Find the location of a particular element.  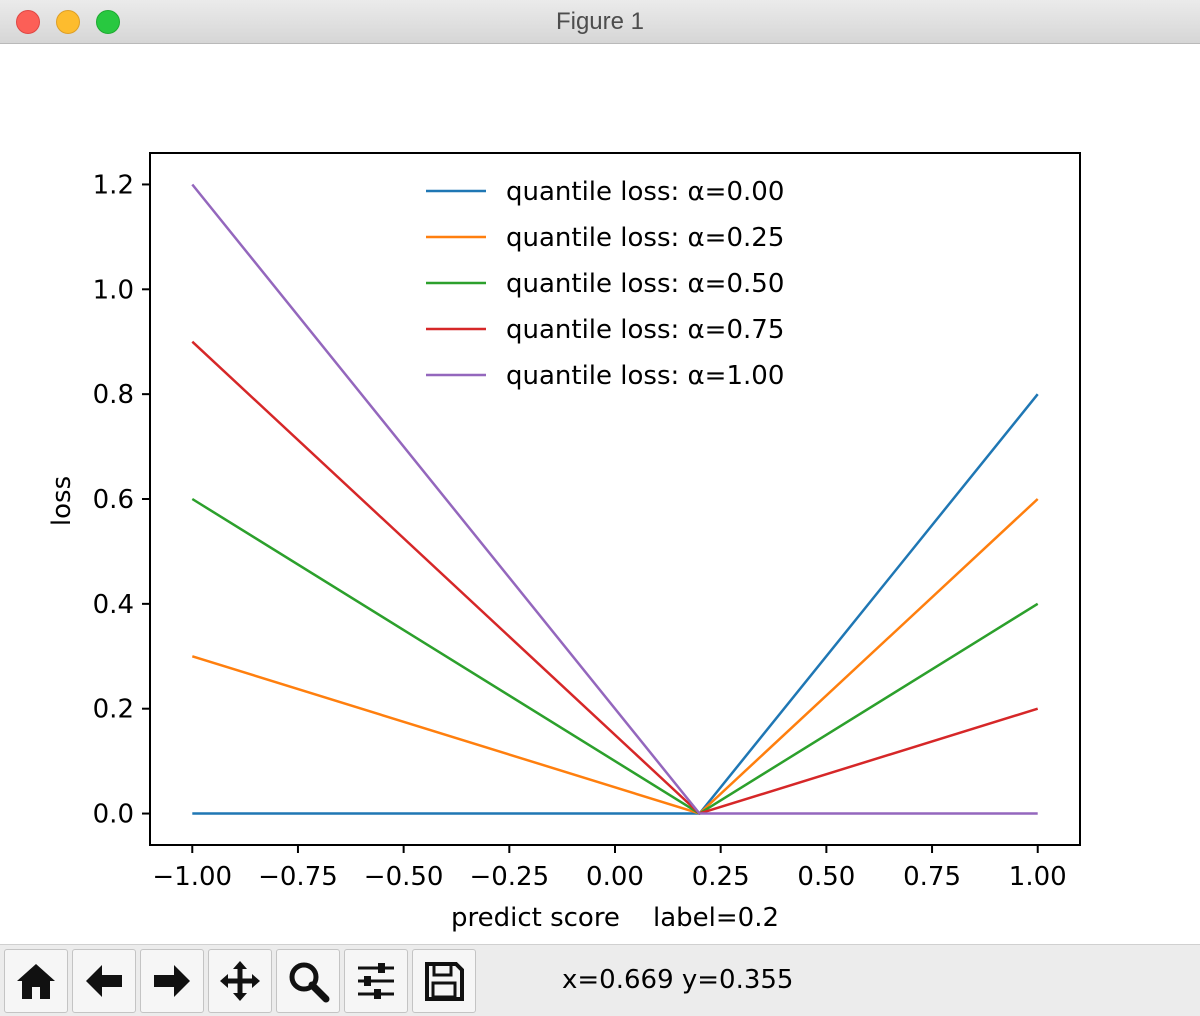

forward-button is located at coordinates (172, 981).